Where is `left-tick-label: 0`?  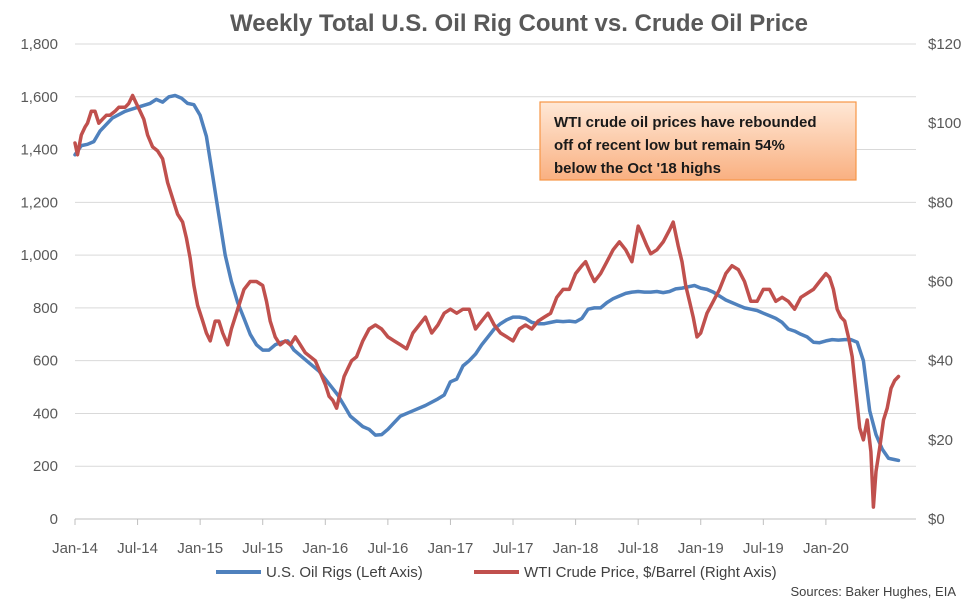 left-tick-label: 0 is located at coordinates (54, 519).